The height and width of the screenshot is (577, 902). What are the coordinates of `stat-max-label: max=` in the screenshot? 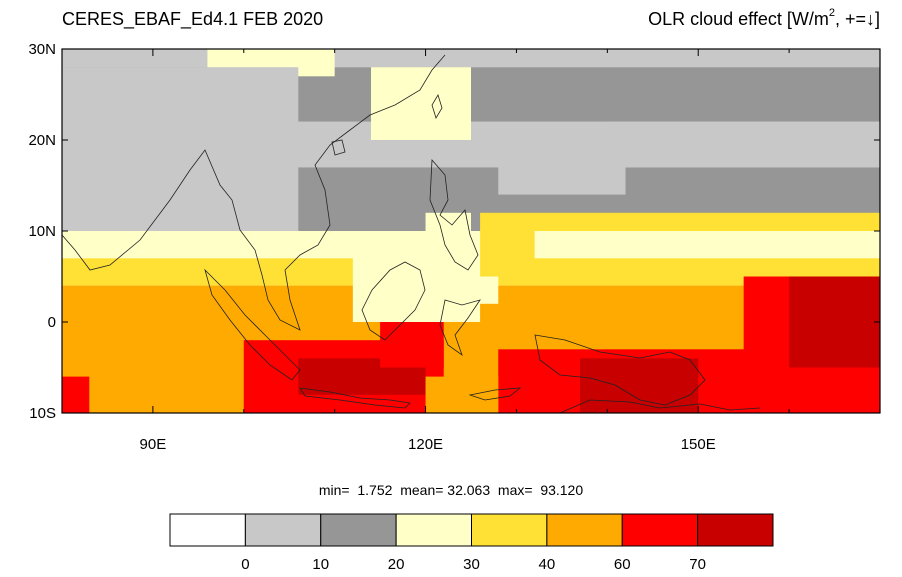 It's located at (515, 490).